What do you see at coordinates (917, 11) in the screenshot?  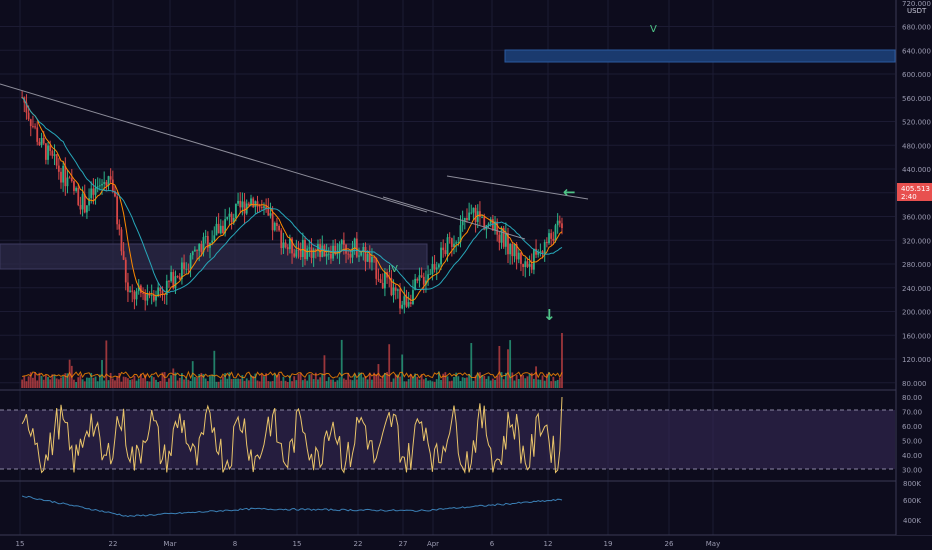 I see `price-axis-currency: USDT` at bounding box center [917, 11].